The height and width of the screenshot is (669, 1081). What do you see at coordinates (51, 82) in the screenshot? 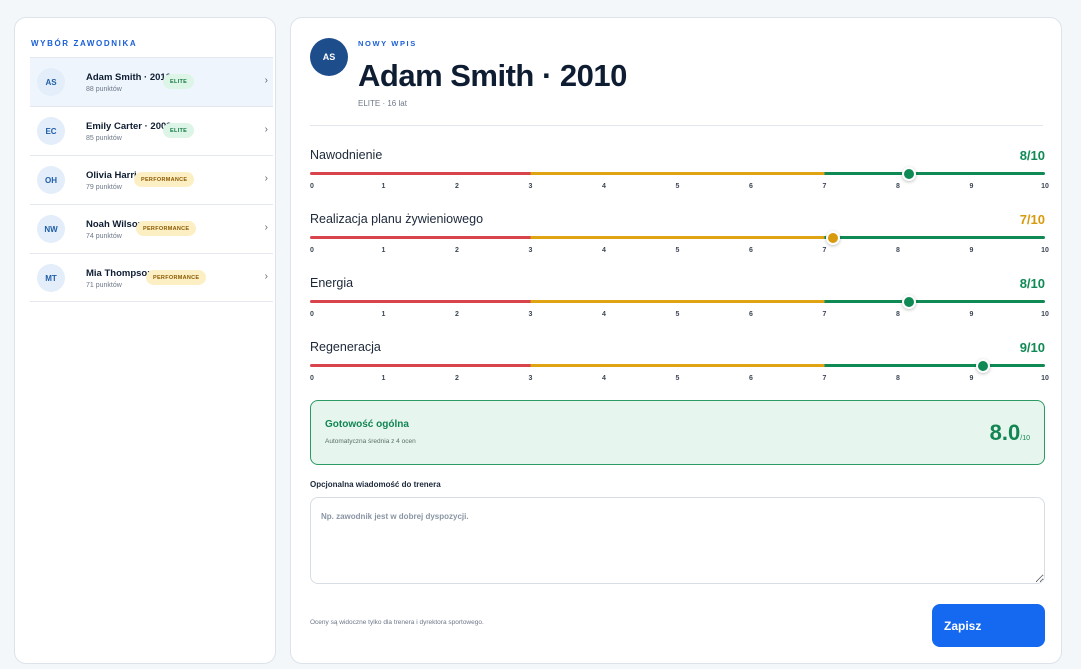
I see `athlete-avatar: AS` at bounding box center [51, 82].